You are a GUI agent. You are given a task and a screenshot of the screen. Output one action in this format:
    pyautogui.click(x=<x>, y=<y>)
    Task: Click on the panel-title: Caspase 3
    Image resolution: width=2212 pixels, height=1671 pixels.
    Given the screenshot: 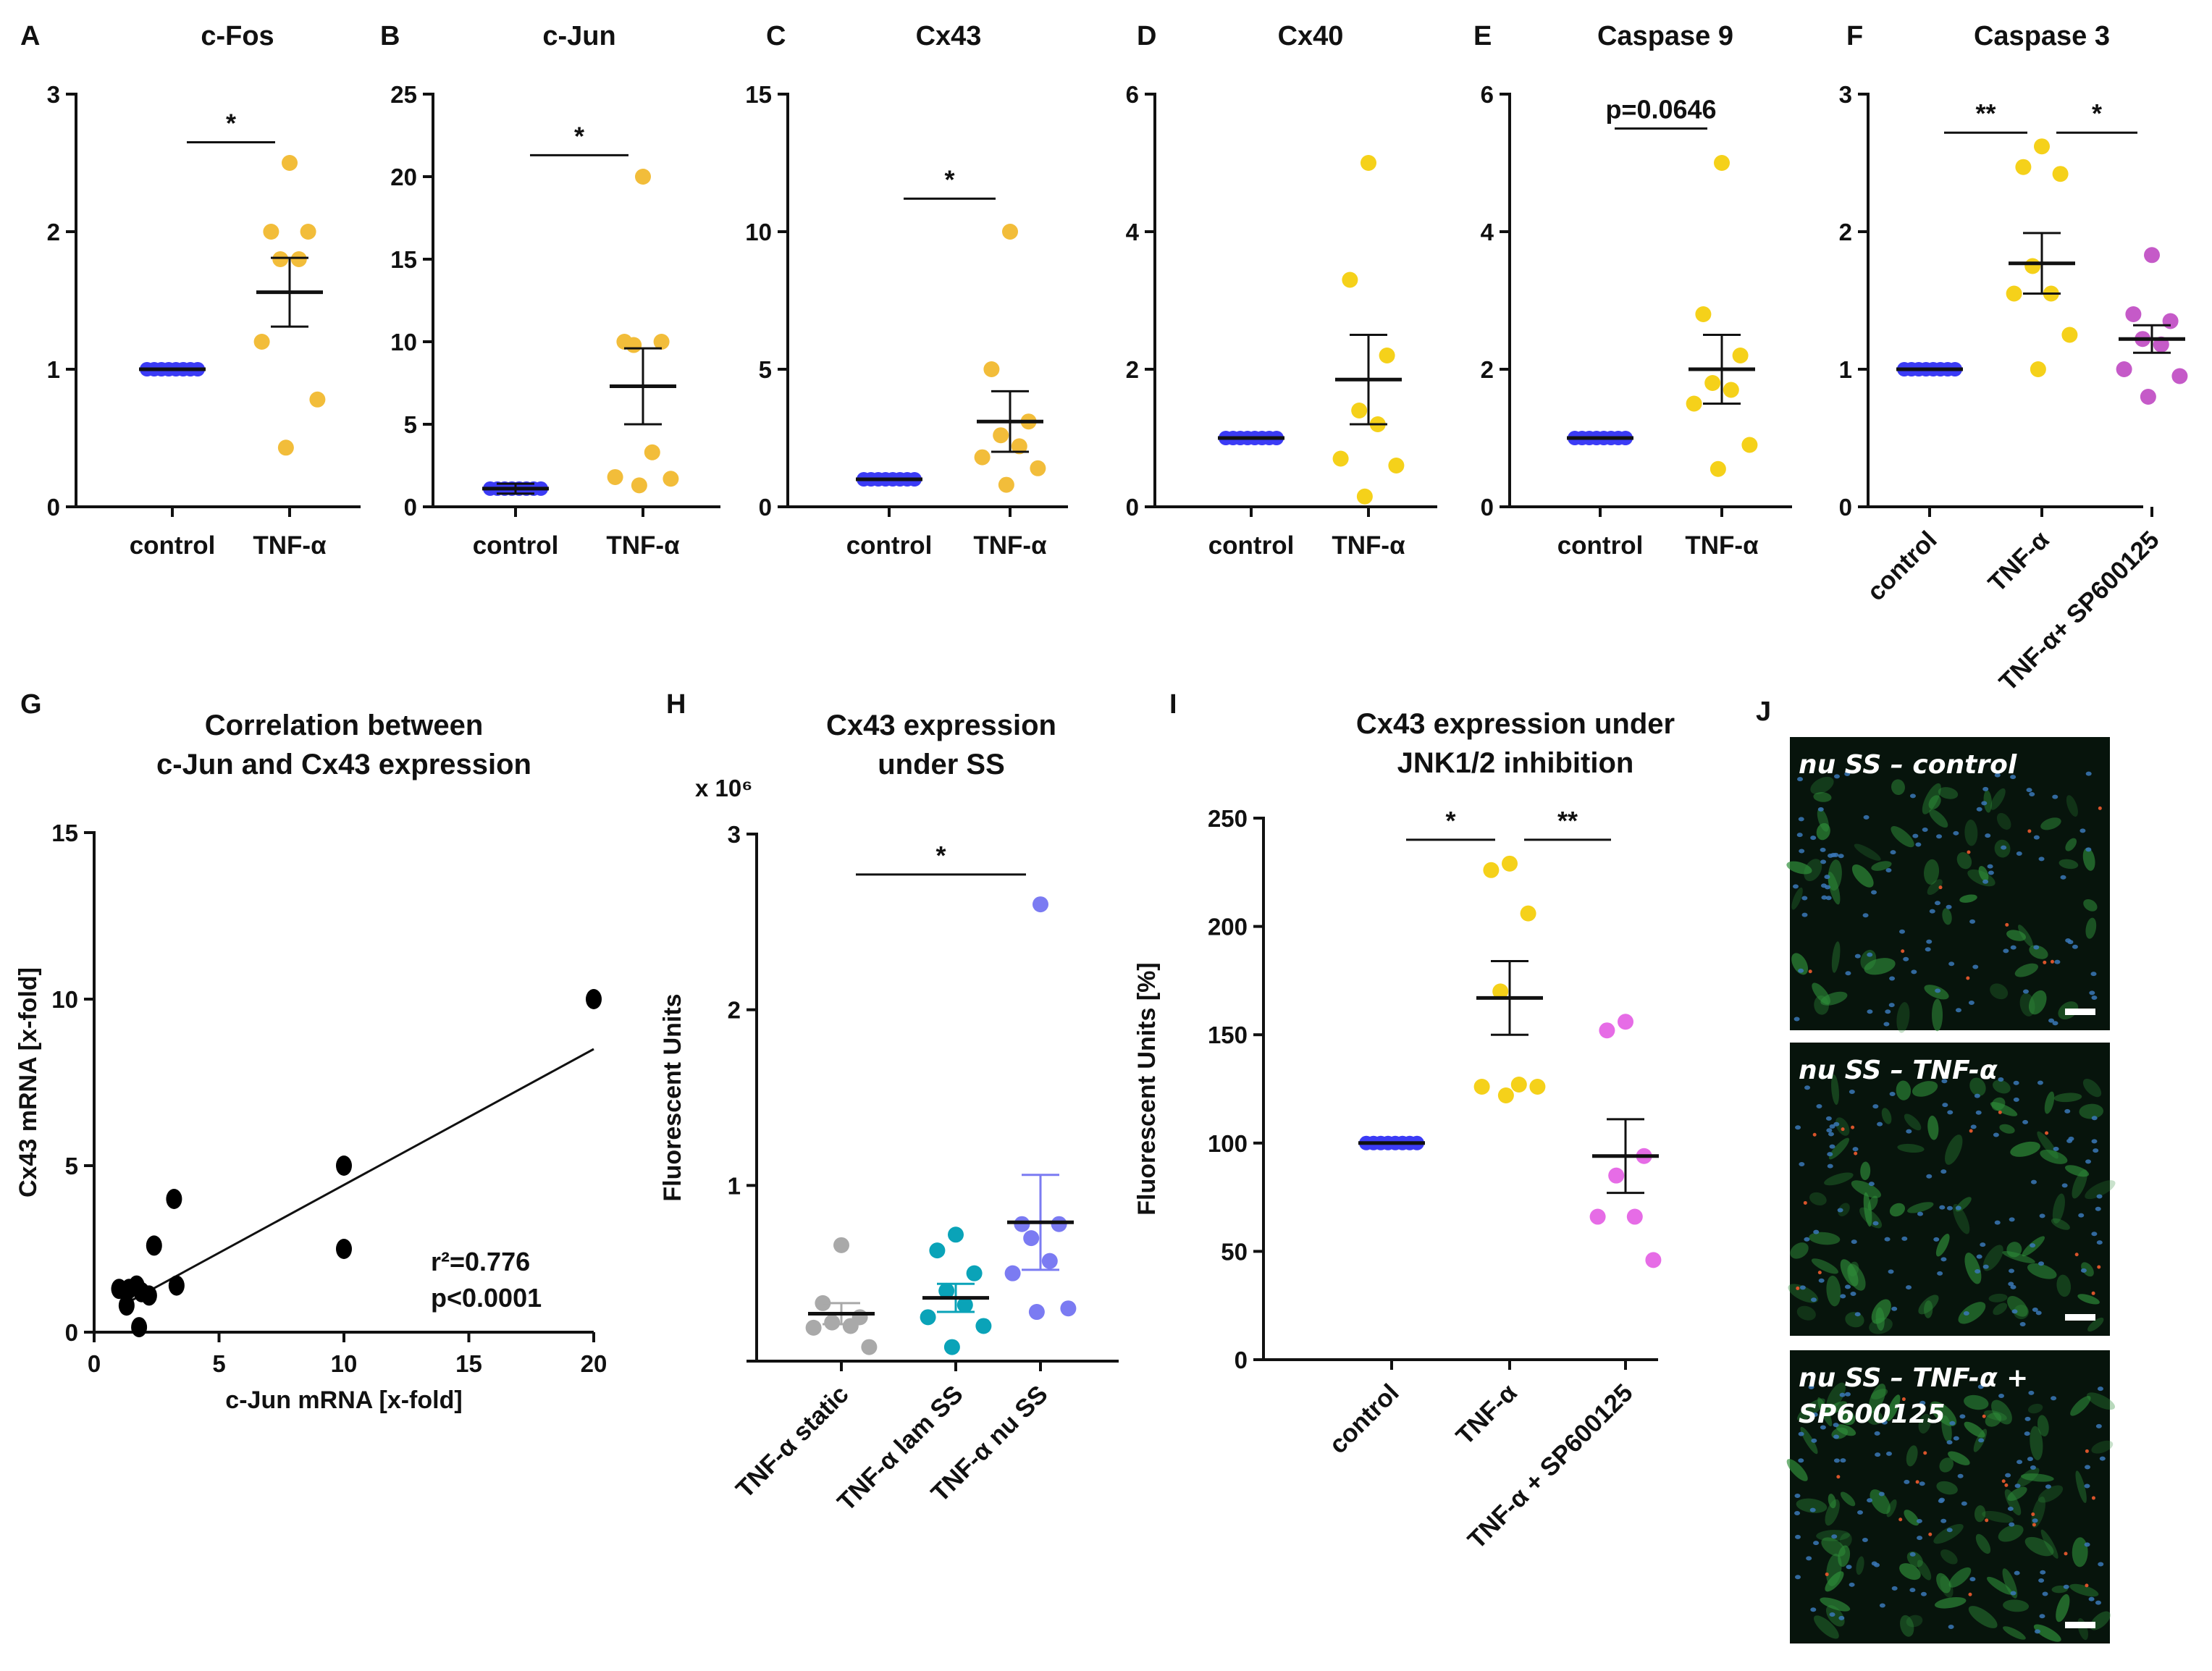 What is the action you would take?
    pyautogui.click(x=2042, y=36)
    